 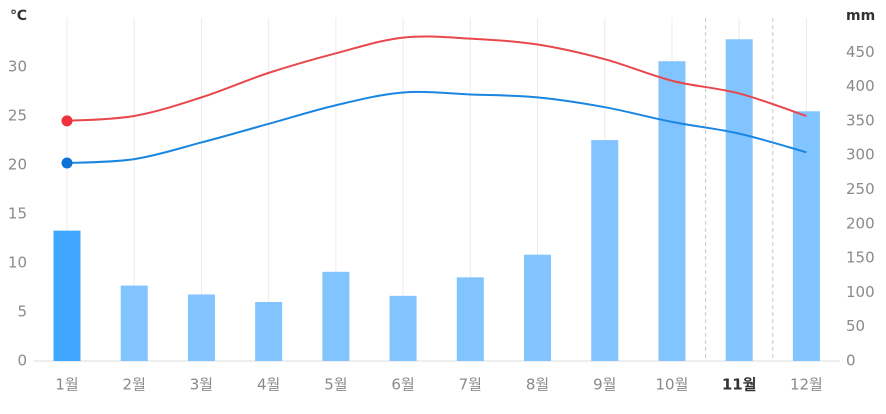 I want to click on x-tick-label: 3월, so click(x=201, y=385).